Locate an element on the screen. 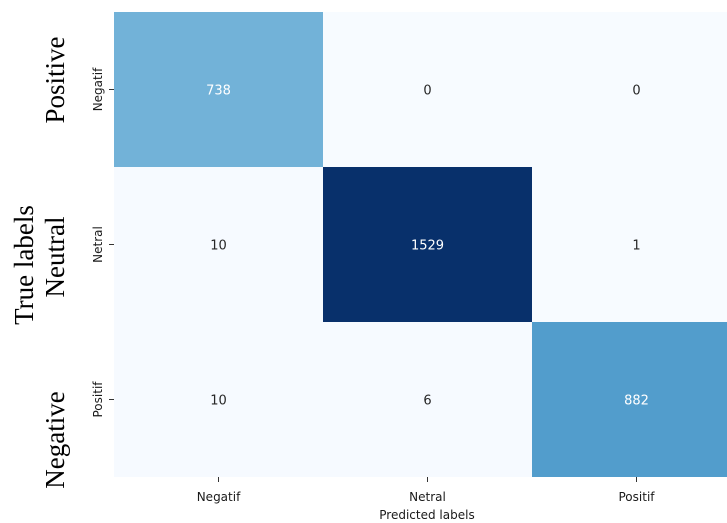 The width and height of the screenshot is (727, 523). cell-value-1-2: 1 is located at coordinates (636, 246).